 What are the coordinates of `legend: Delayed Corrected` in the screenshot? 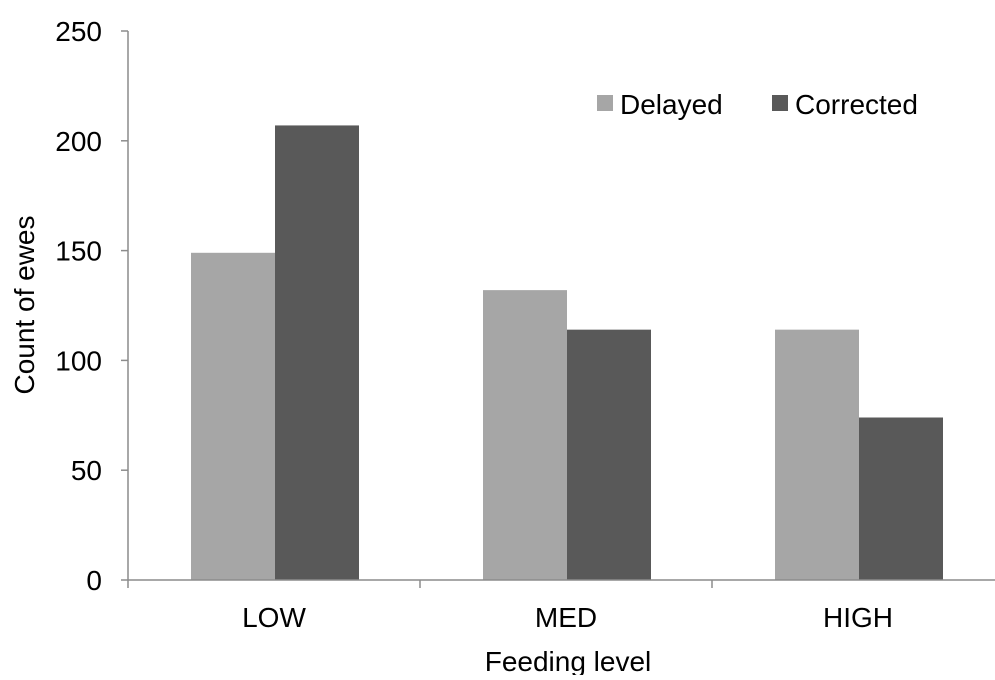 It's located at (757, 104).